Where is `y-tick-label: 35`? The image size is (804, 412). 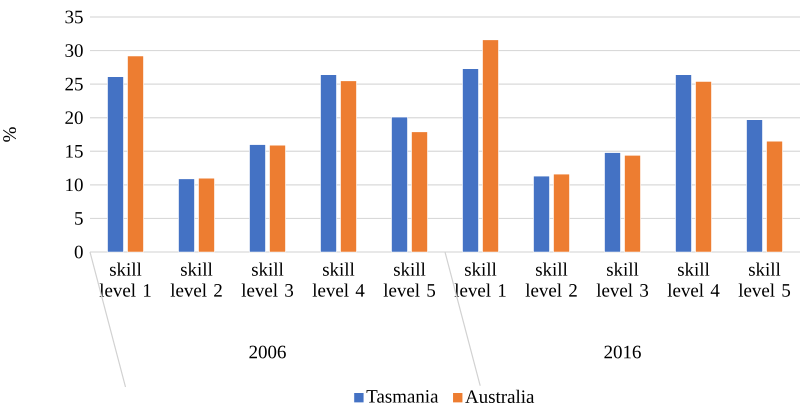
y-tick-label: 35 is located at coordinates (74, 17).